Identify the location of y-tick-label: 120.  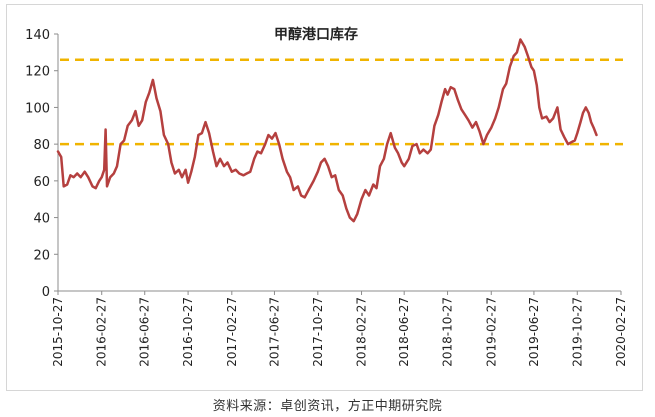
(37, 72).